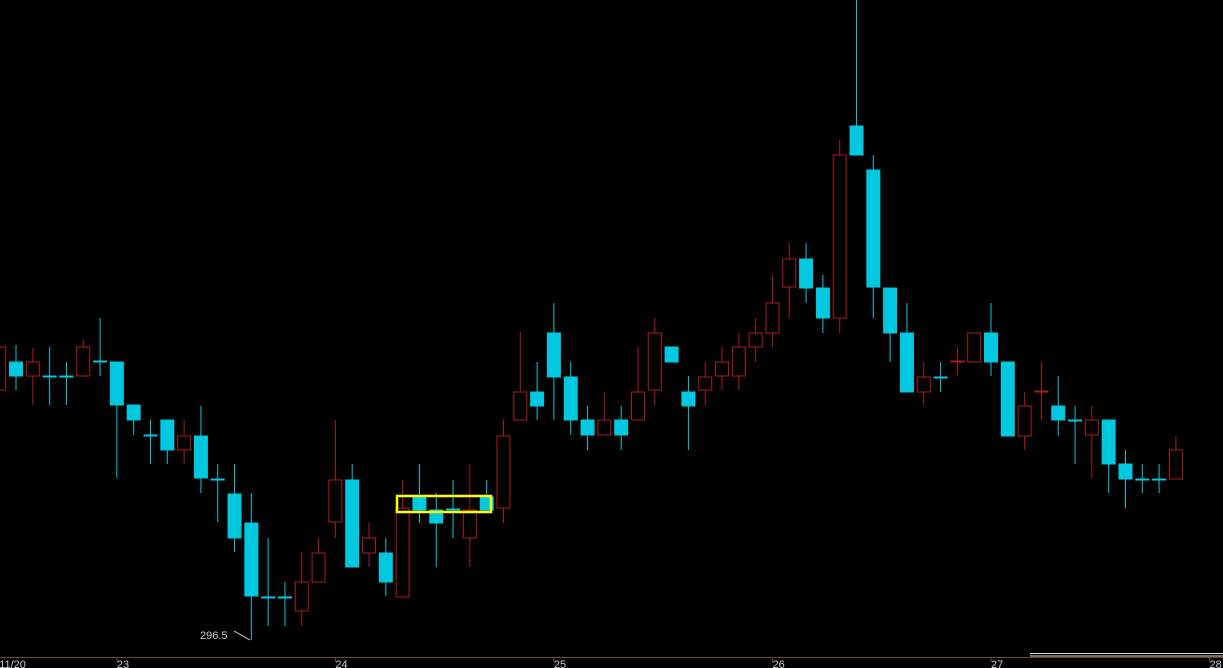  Describe the element at coordinates (13, 663) in the screenshot. I see `x-tick-label: 11/20` at that location.